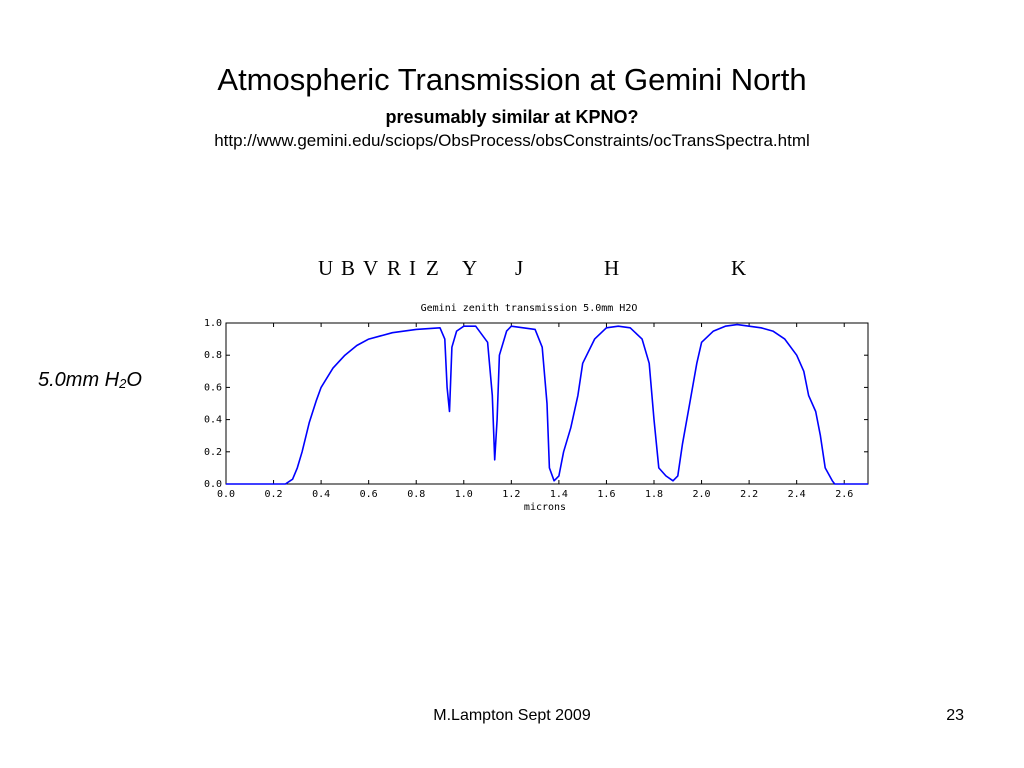 The height and width of the screenshot is (768, 1024). I want to click on x-axis-label: microns, so click(545, 507).